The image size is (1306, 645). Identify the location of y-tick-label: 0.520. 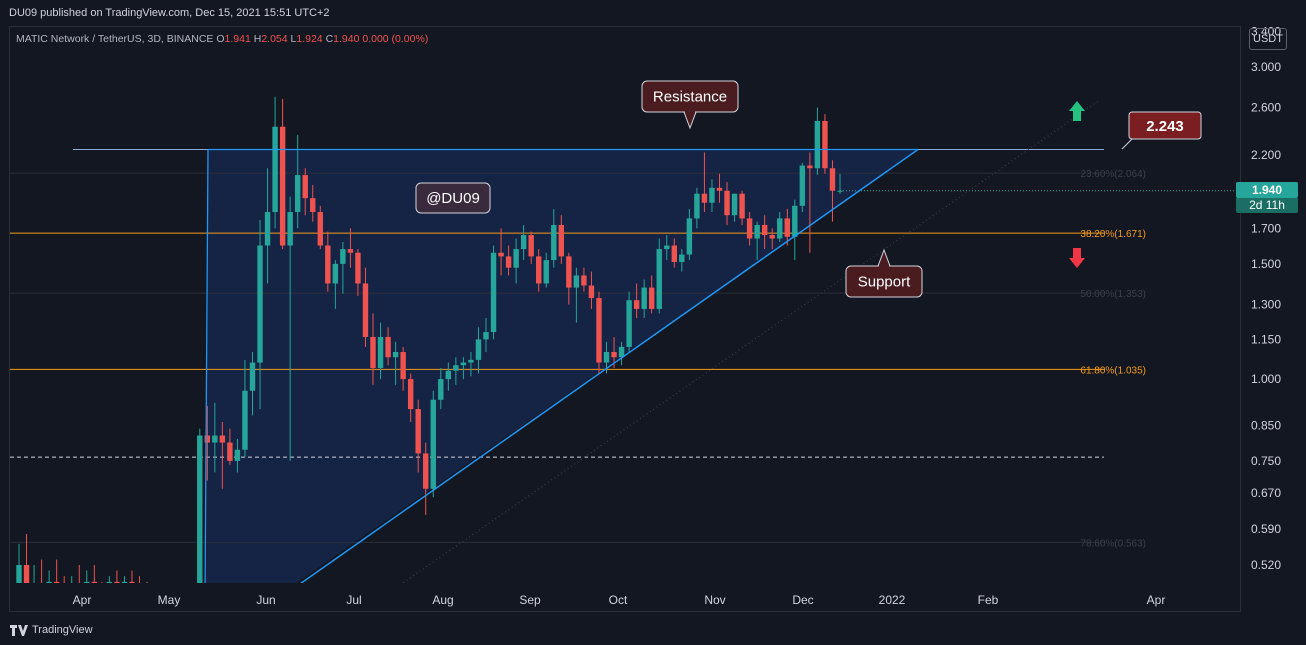
(1266, 565).